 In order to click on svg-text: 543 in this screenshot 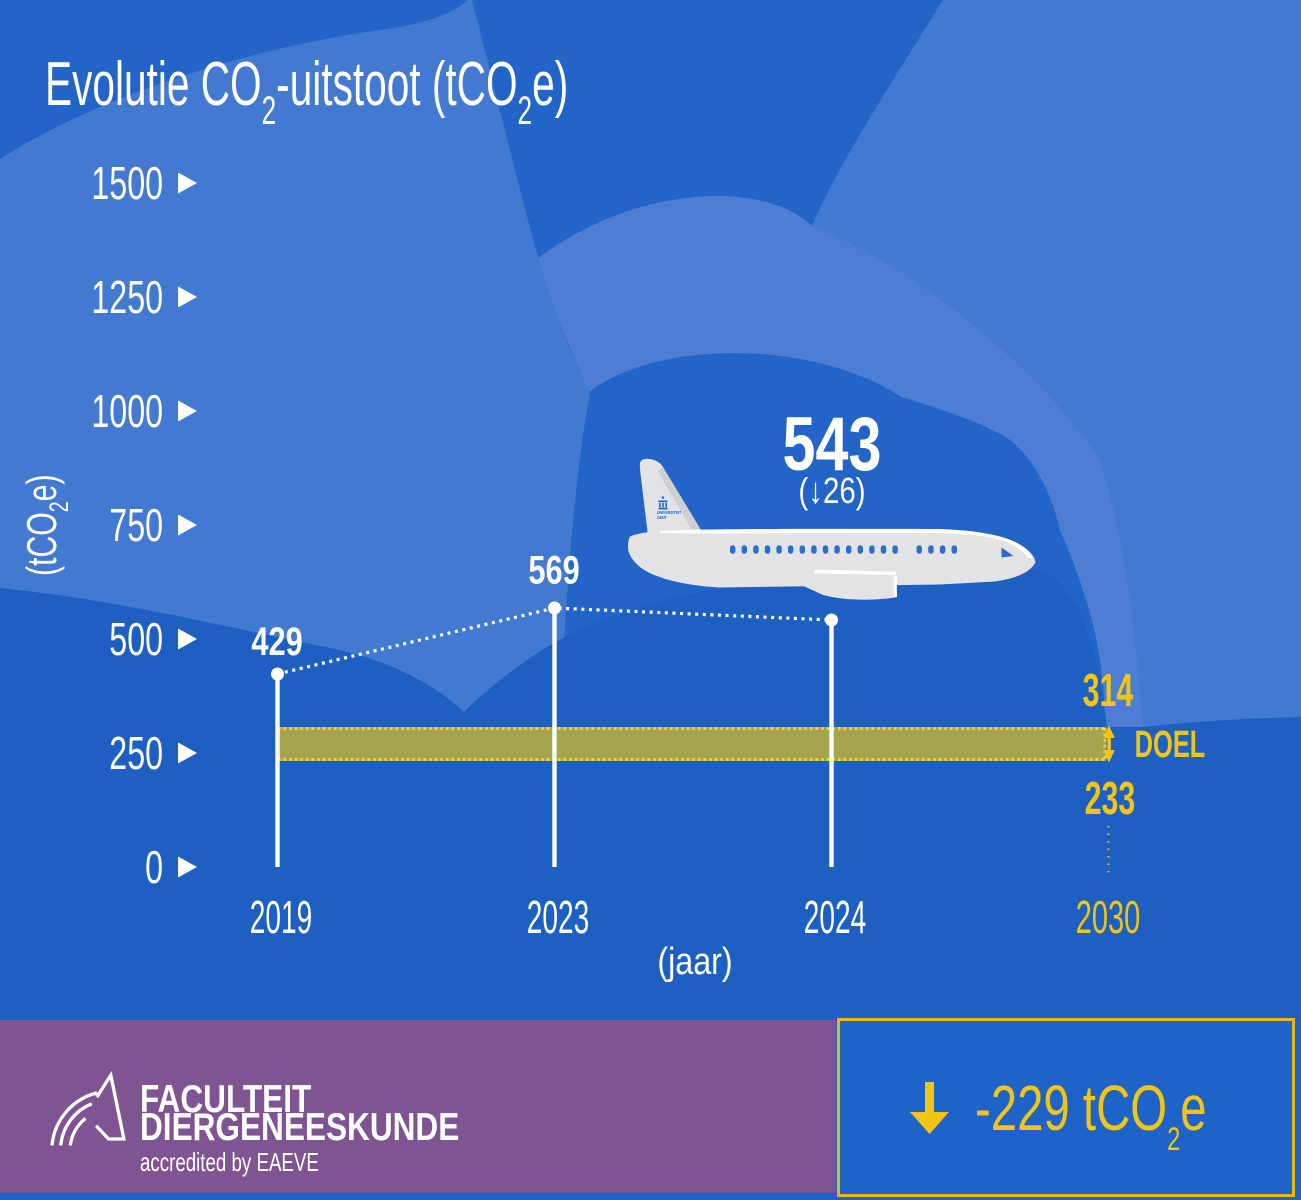, I will do `click(832, 444)`.